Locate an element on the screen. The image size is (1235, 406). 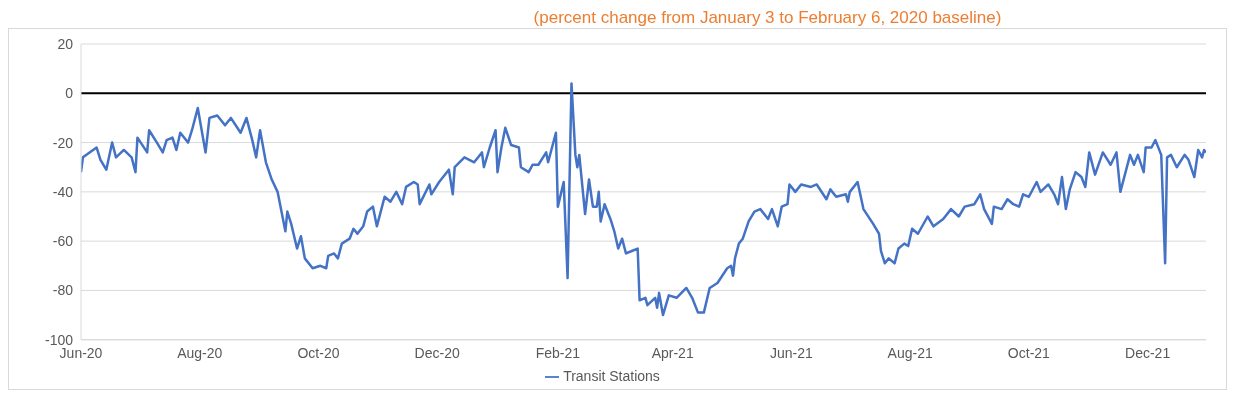
x-tick-label: Feb-21 is located at coordinates (558, 352).